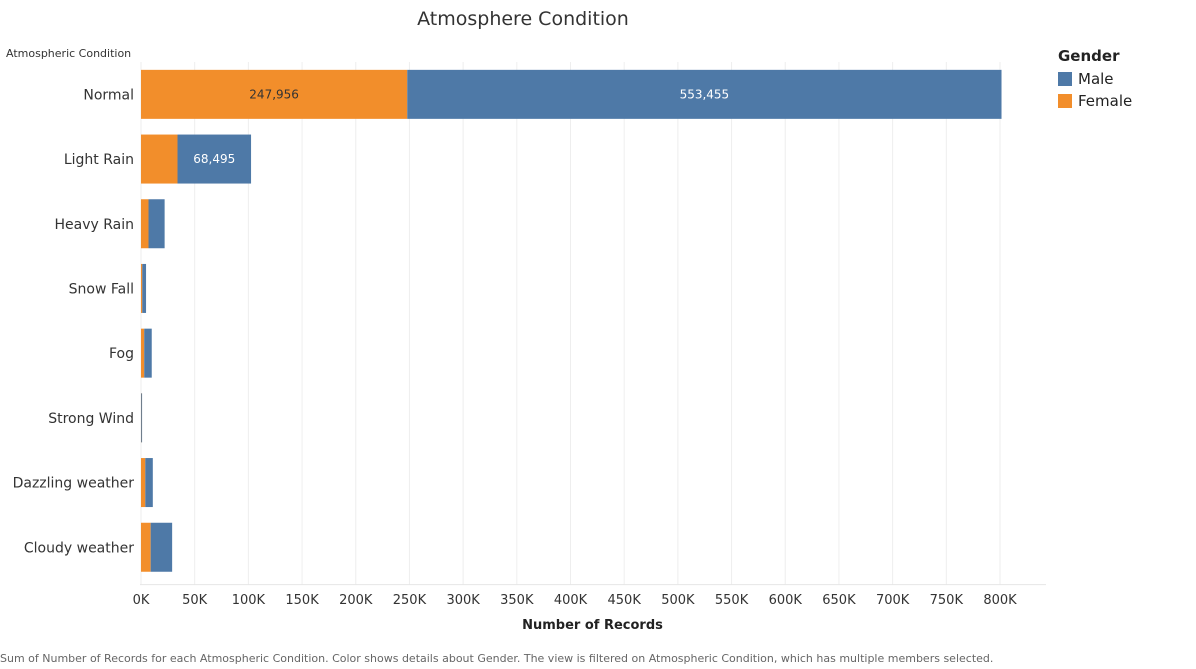 This screenshot has height=669, width=1196. I want to click on y-axis-header: Atmospheric Condition, so click(69, 53).